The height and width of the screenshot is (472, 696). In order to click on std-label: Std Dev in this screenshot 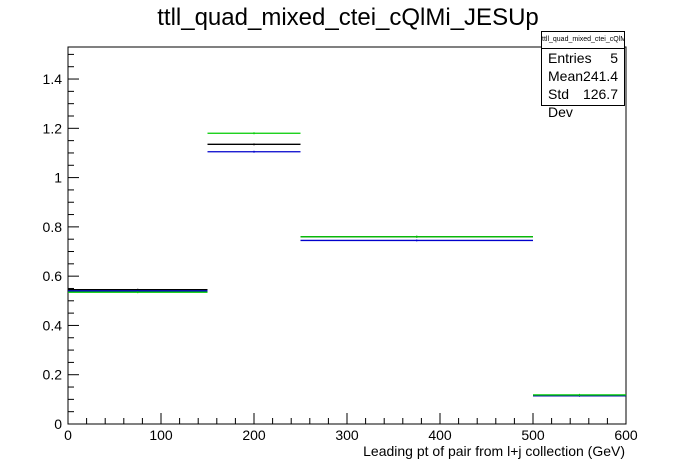, I will do `click(560, 103)`.